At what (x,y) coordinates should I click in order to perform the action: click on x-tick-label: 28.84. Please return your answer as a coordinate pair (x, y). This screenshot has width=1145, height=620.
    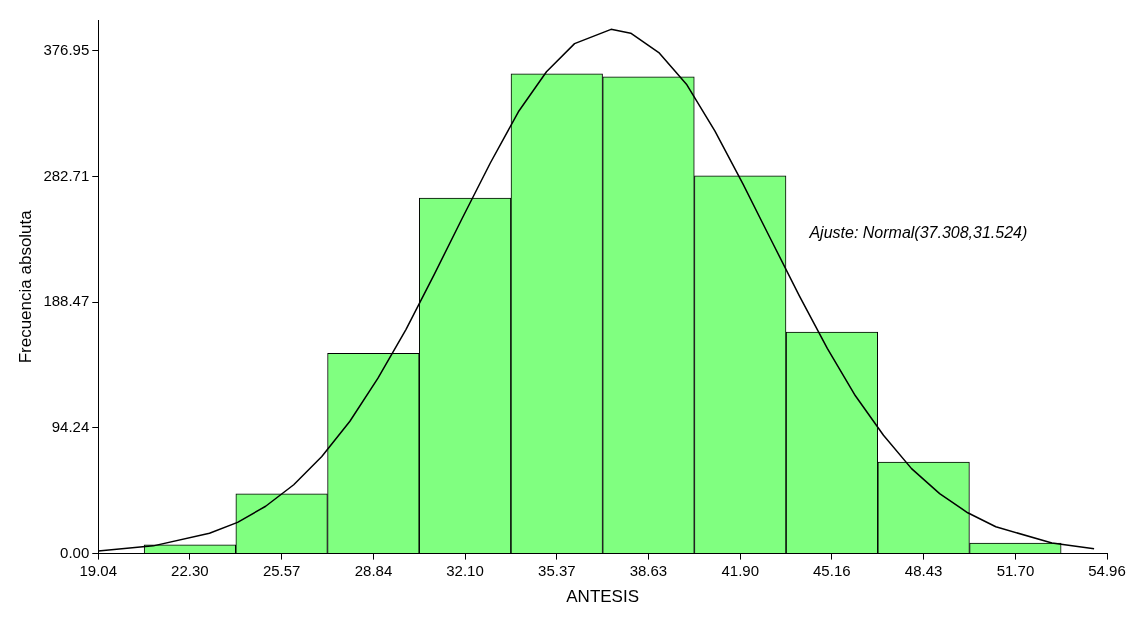
    Looking at the image, I should click on (373, 570).